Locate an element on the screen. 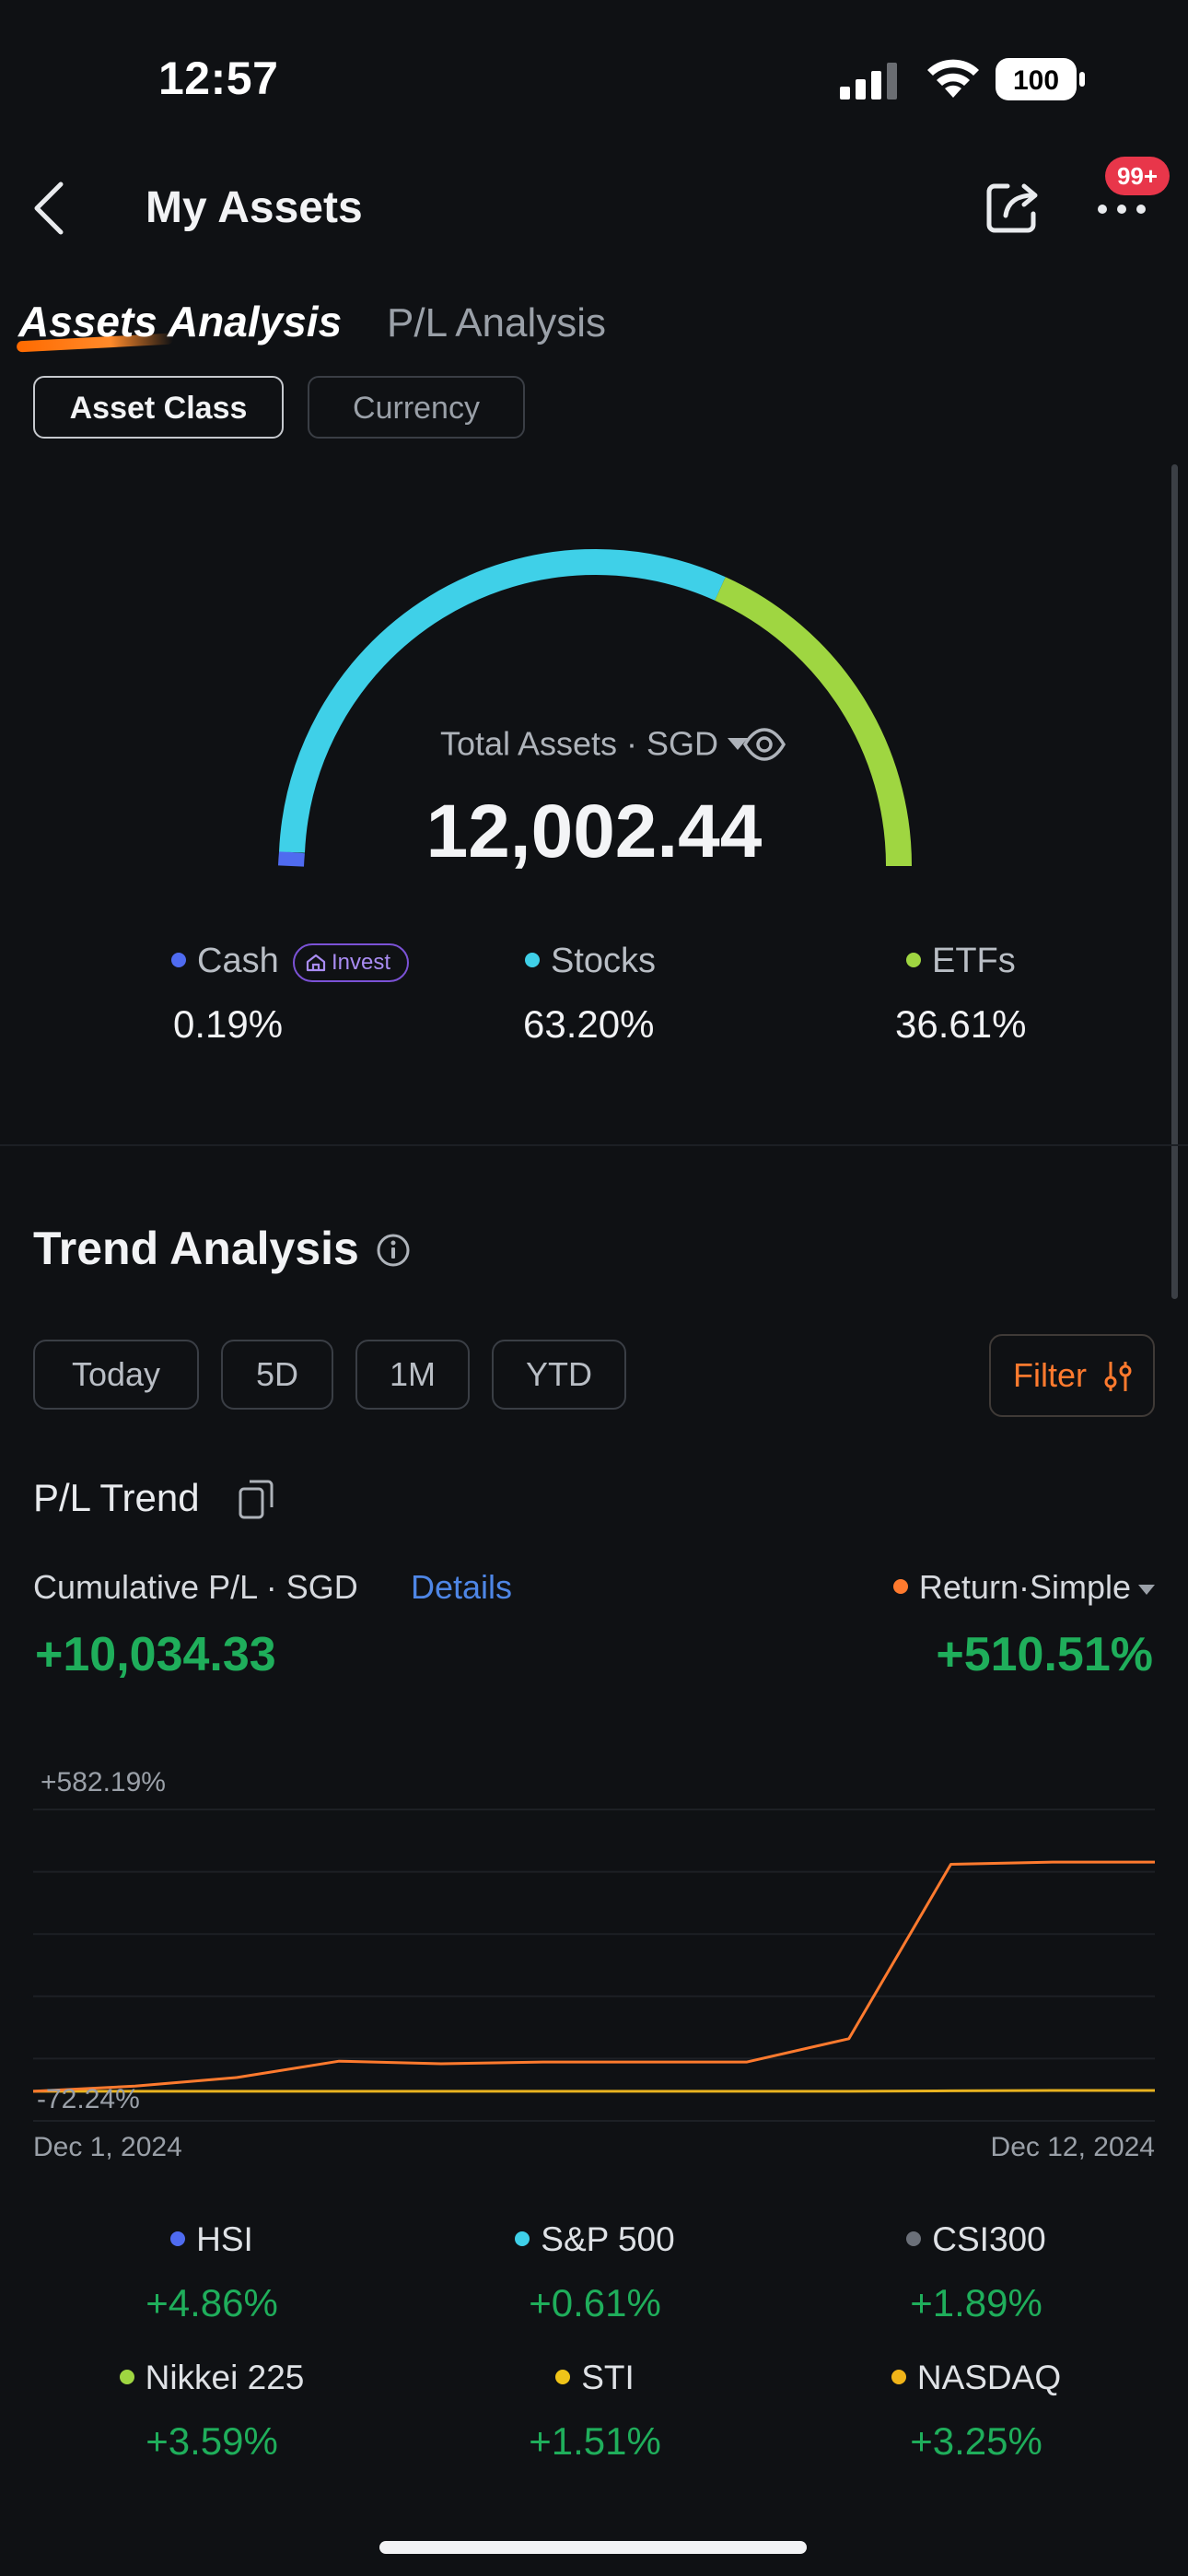 This screenshot has height=2576, width=1188. battery-icon: 100 is located at coordinates (1040, 79).